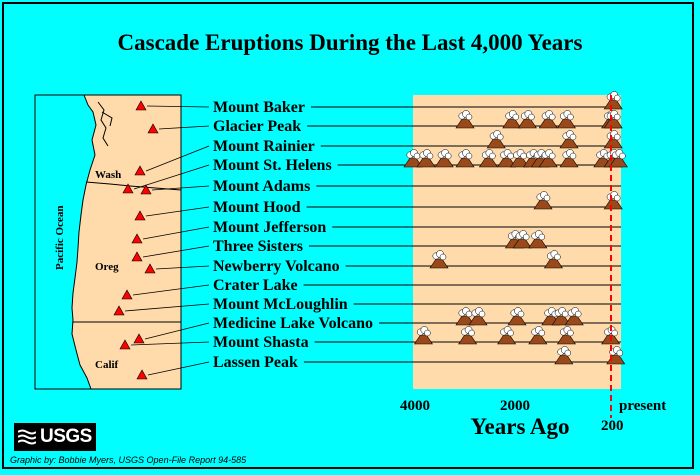 This screenshot has height=475, width=700. Describe the element at coordinates (642, 406) in the screenshot. I see `x-tick-present: present` at that location.